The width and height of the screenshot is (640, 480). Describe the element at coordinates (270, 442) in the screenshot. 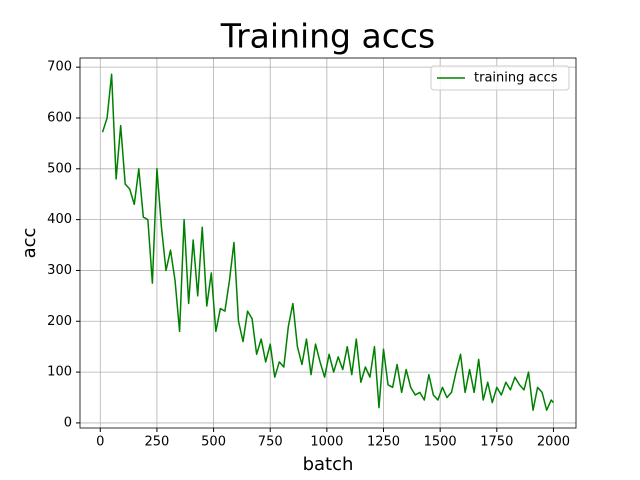

I see `x-tick-label: 750` at that location.